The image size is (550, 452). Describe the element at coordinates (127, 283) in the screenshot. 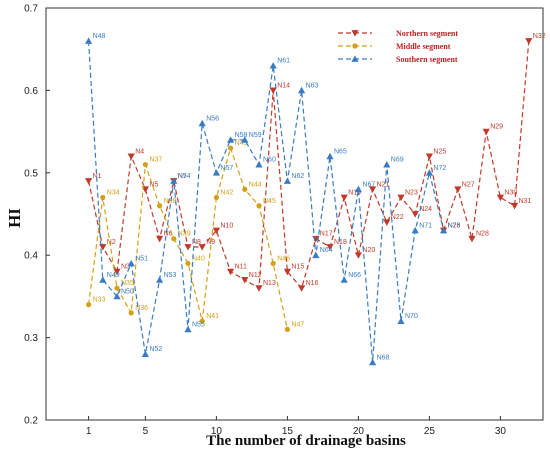

I see `point-label: N35` at that location.